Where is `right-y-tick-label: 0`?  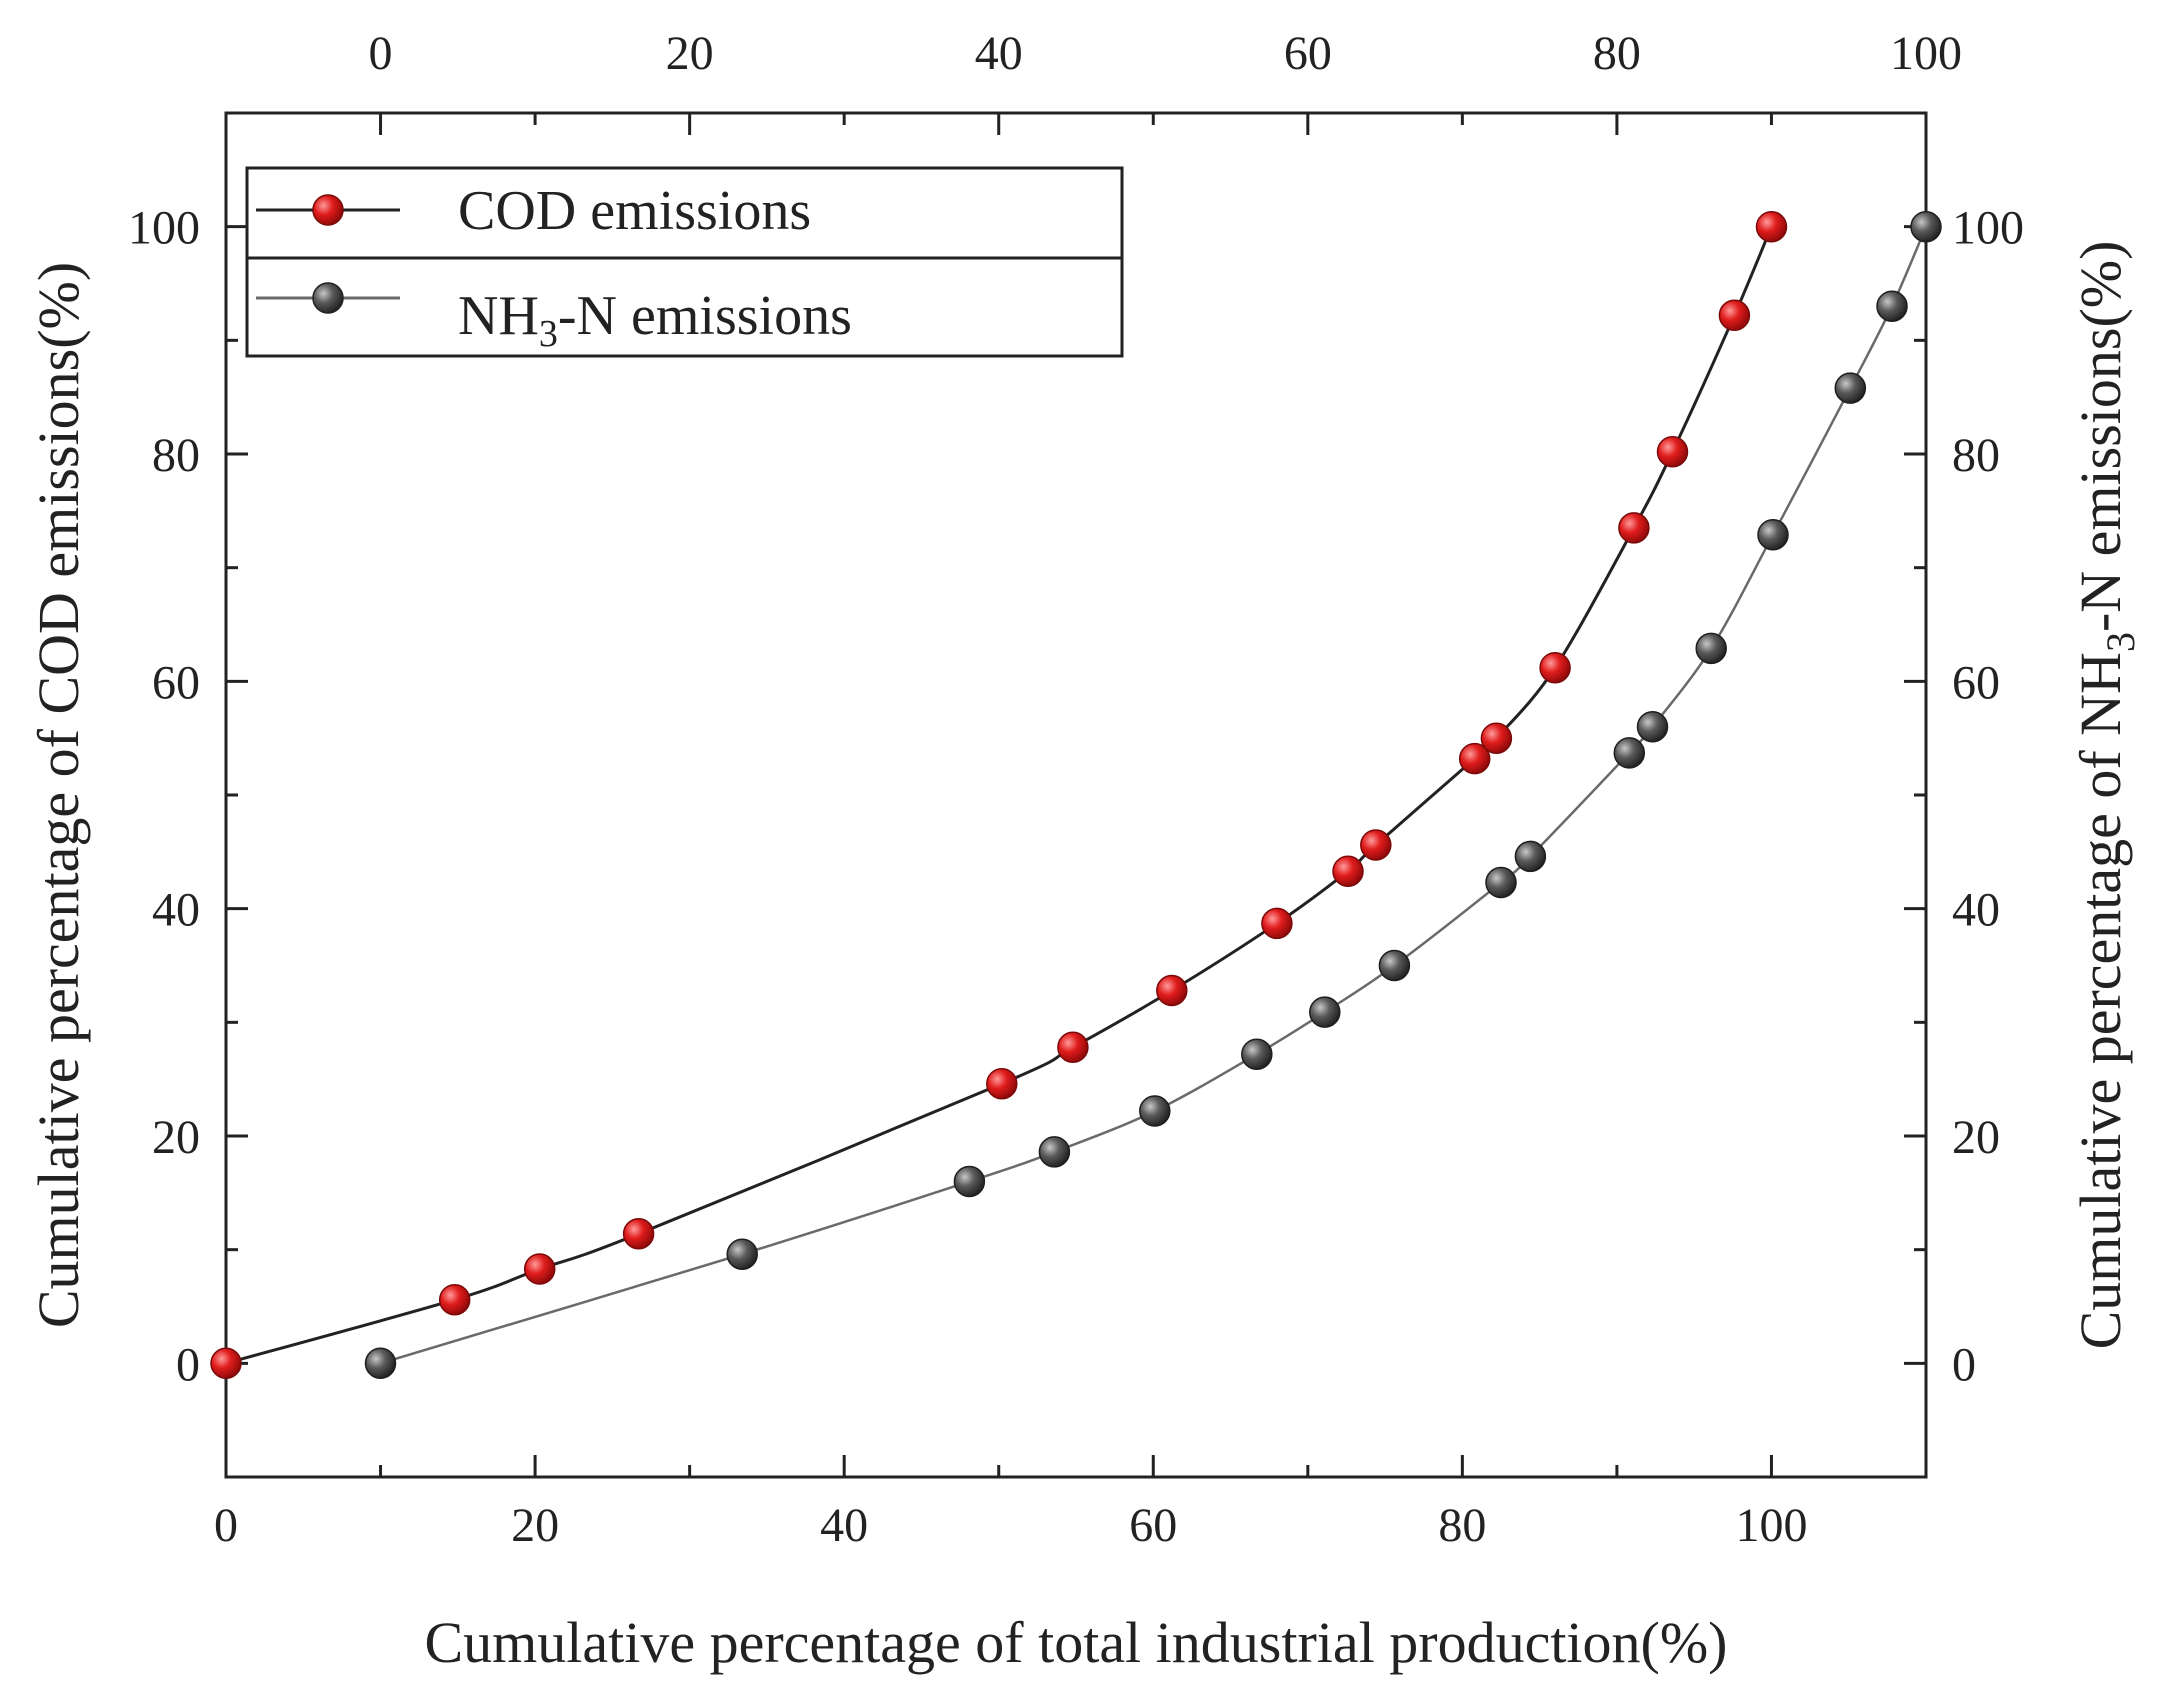 right-y-tick-label: 0 is located at coordinates (1964, 1364).